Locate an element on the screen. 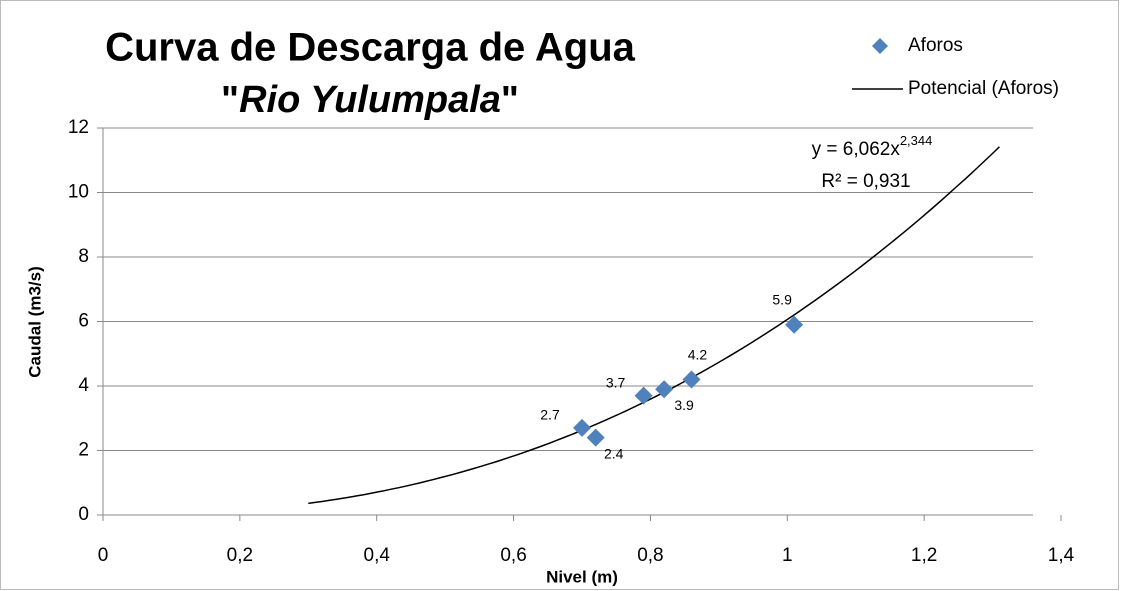 The height and width of the screenshot is (591, 1129). data-label: 2.4 is located at coordinates (614, 453).